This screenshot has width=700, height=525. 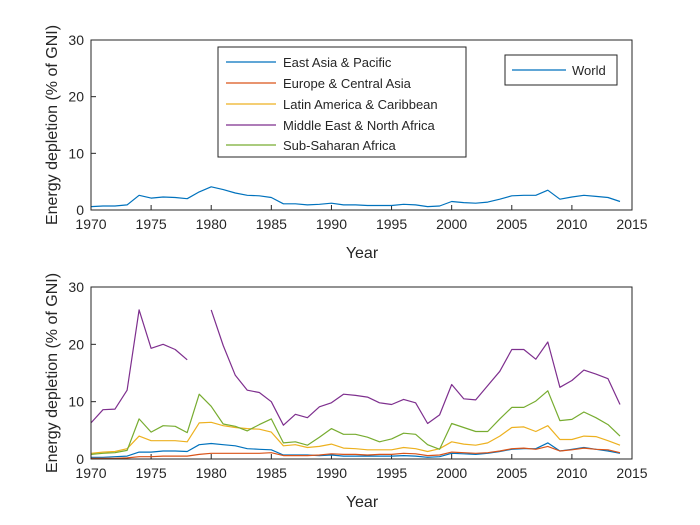 I want to click on bottom-chart-legend-box, so click(x=342, y=102).